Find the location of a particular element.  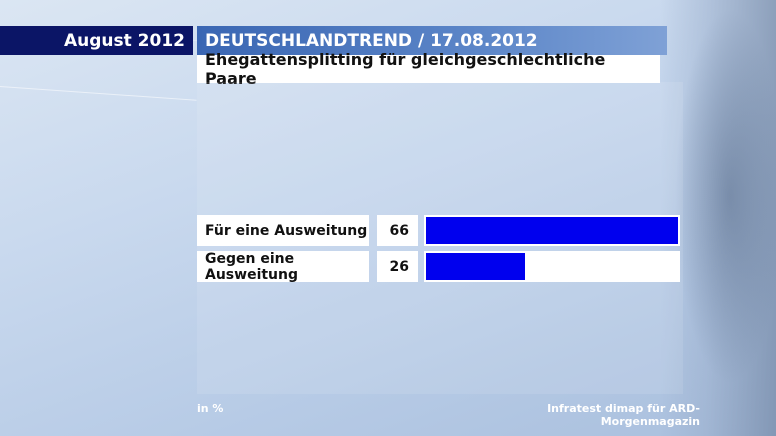

category-label: Gegen eine Ausweitung is located at coordinates (283, 267).